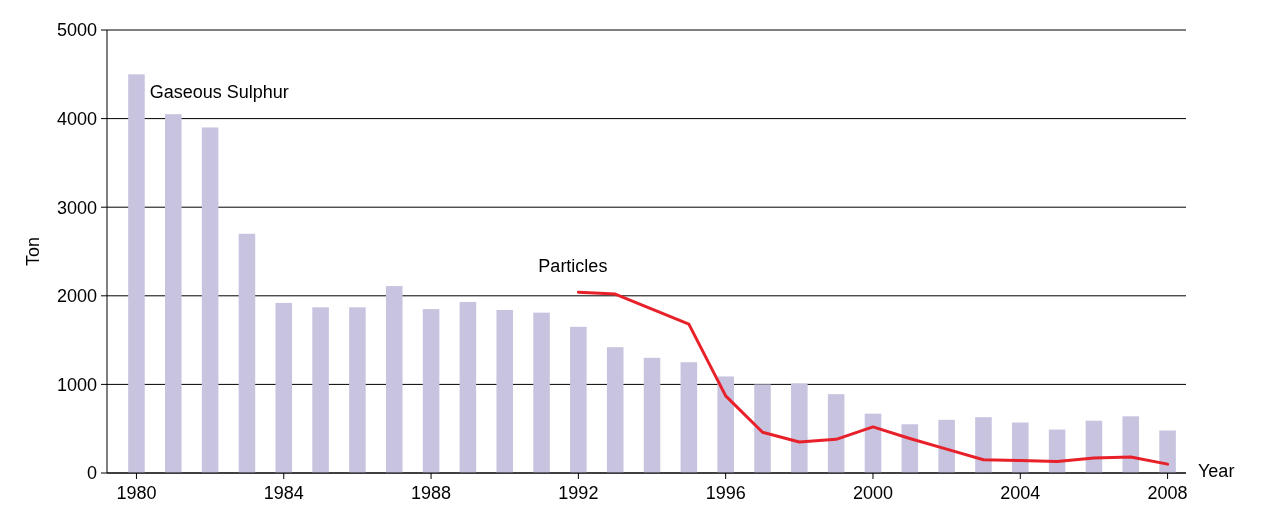  What do you see at coordinates (725, 493) in the screenshot?
I see `x-tick-label: 1996` at bounding box center [725, 493].